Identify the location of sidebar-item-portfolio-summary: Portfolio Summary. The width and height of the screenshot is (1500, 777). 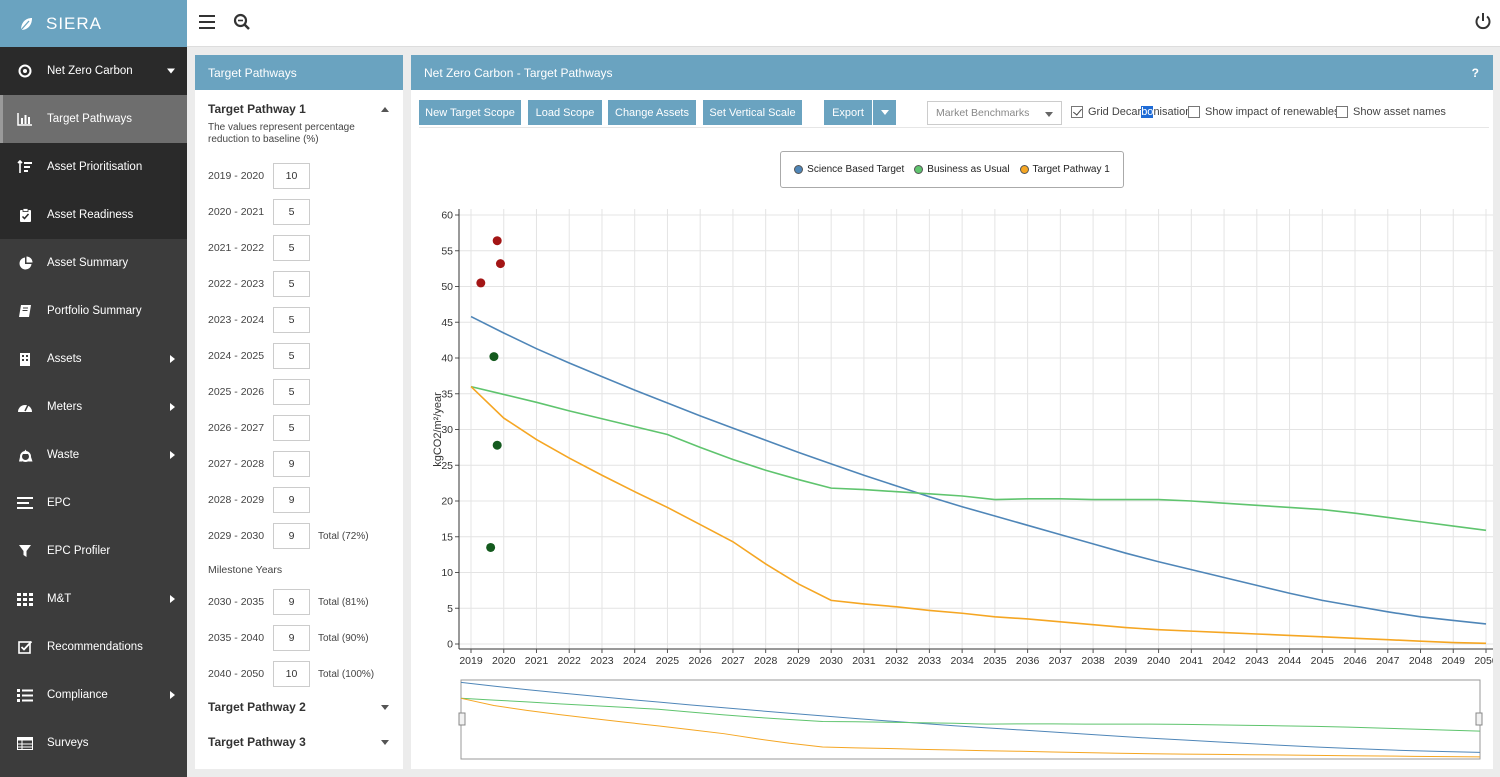
(93, 311).